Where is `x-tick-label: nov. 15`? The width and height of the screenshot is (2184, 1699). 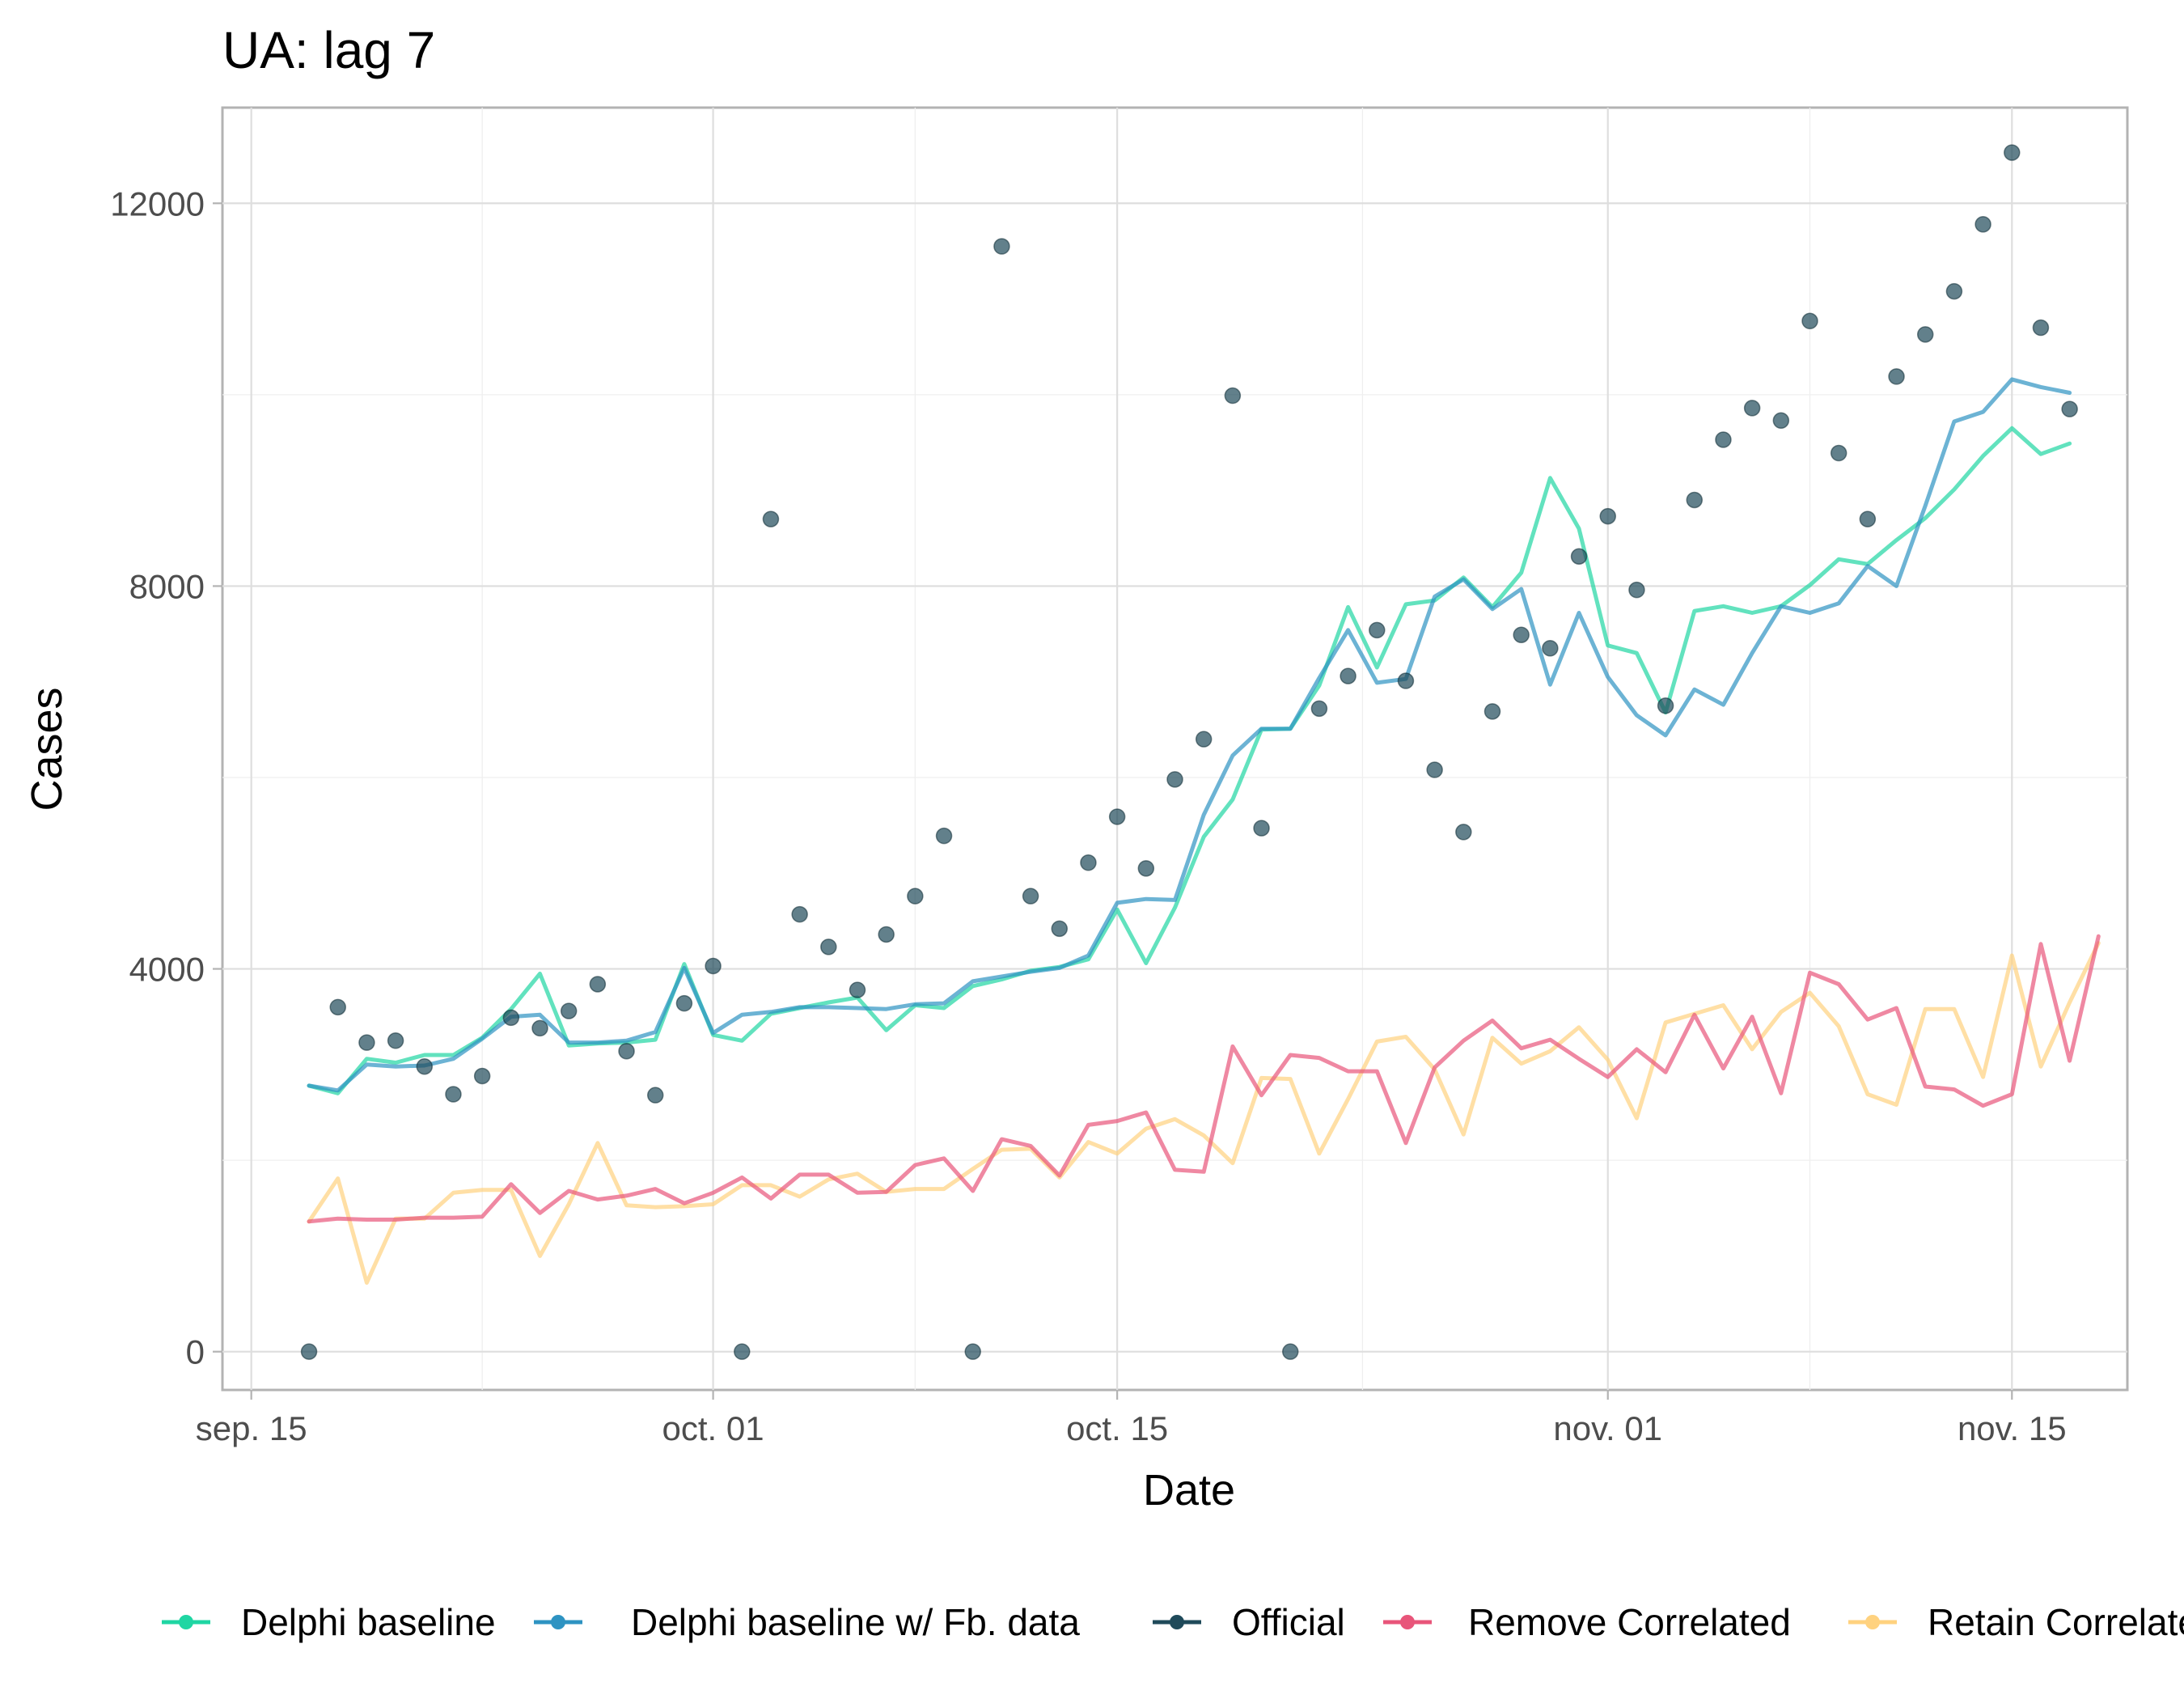 x-tick-label: nov. 15 is located at coordinates (2013, 1428).